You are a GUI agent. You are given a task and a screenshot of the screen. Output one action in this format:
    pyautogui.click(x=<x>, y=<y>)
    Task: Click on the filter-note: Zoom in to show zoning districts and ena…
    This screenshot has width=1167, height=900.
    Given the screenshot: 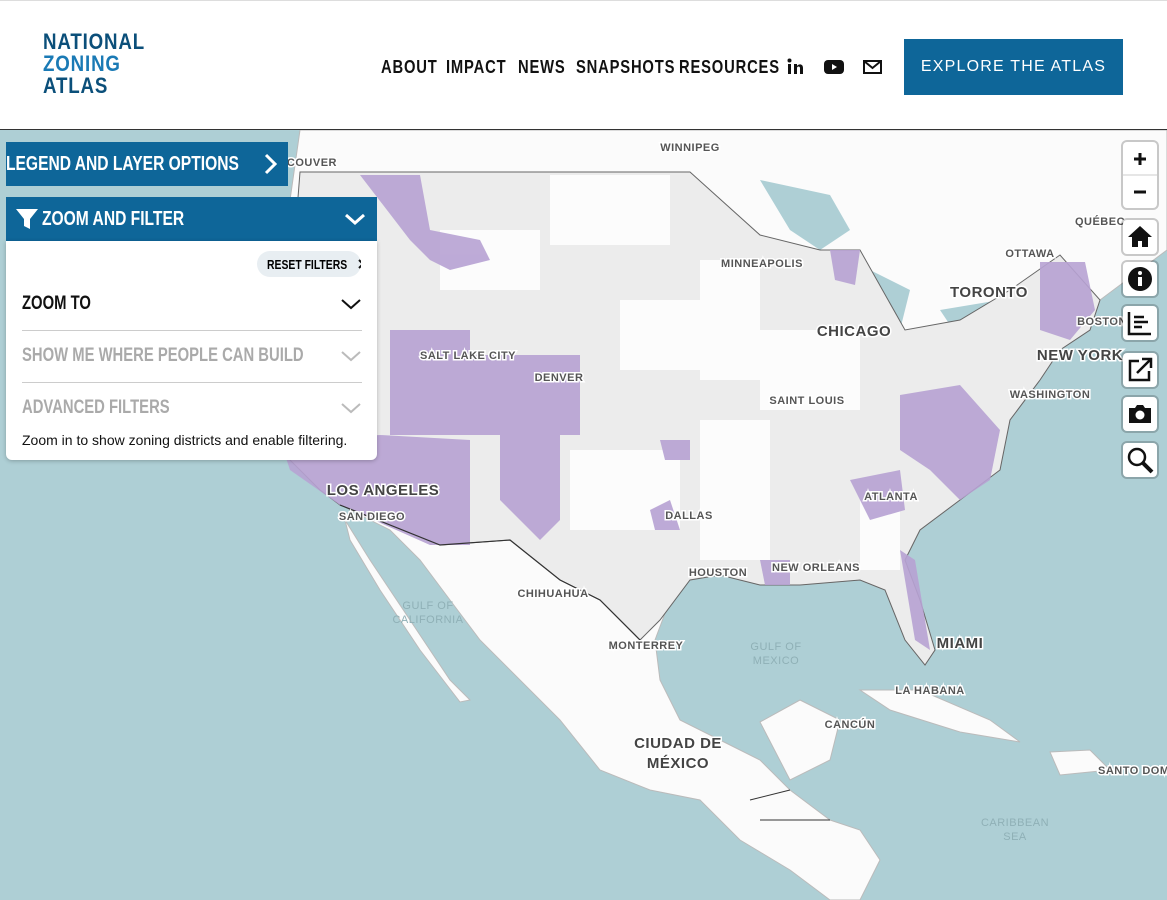 What is the action you would take?
    pyautogui.click(x=185, y=440)
    